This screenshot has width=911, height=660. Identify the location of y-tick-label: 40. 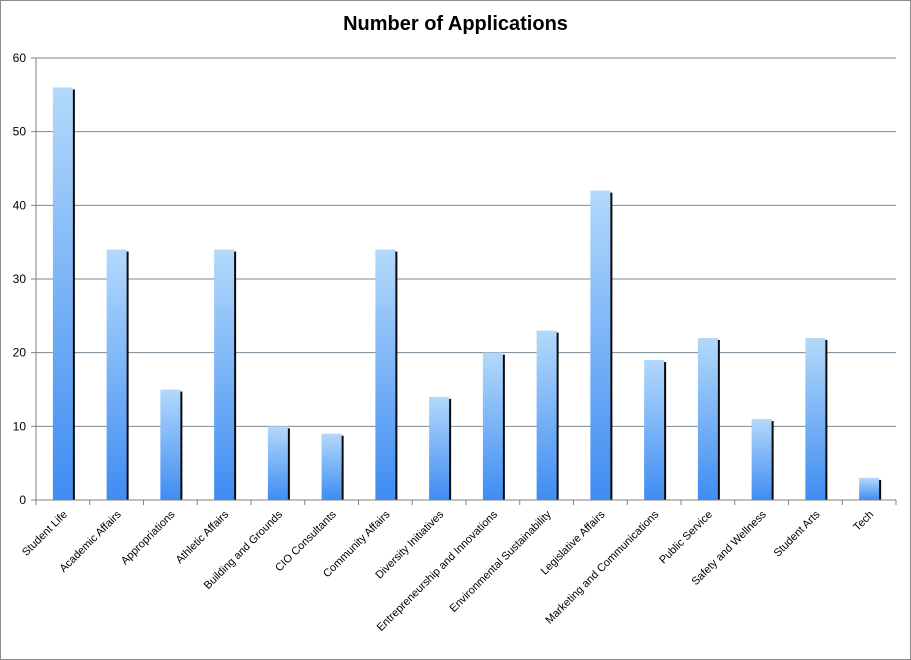
(20, 205).